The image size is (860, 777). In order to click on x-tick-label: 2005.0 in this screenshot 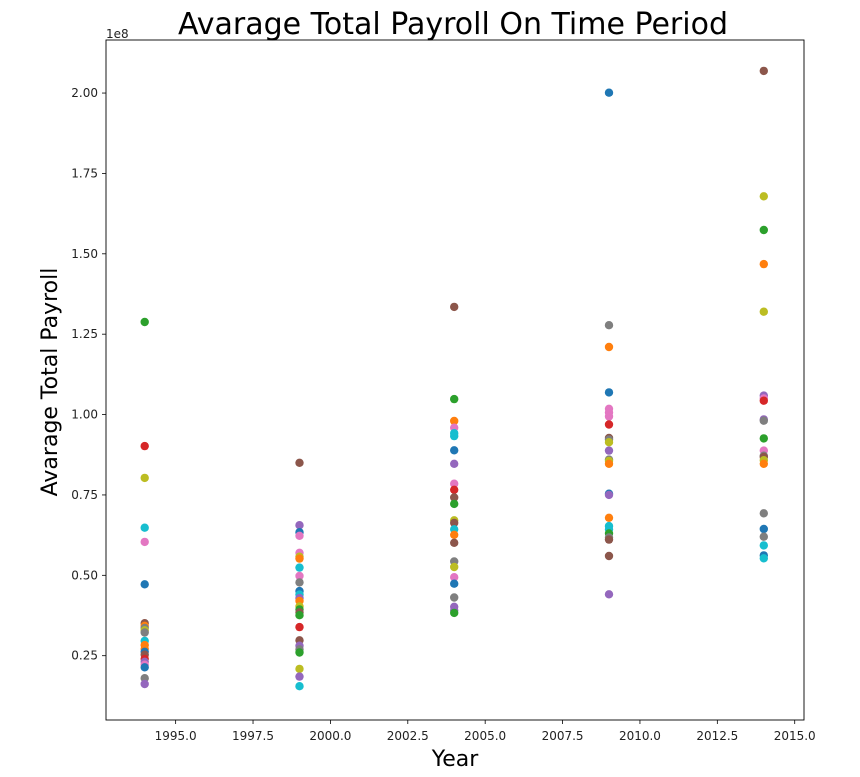, I will do `click(485, 736)`.